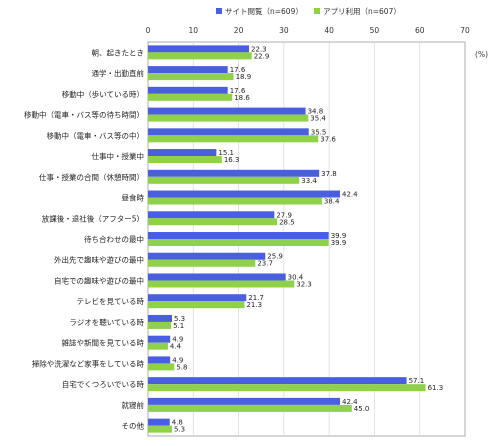  I want to click on data-label: 61.3, so click(436, 388).